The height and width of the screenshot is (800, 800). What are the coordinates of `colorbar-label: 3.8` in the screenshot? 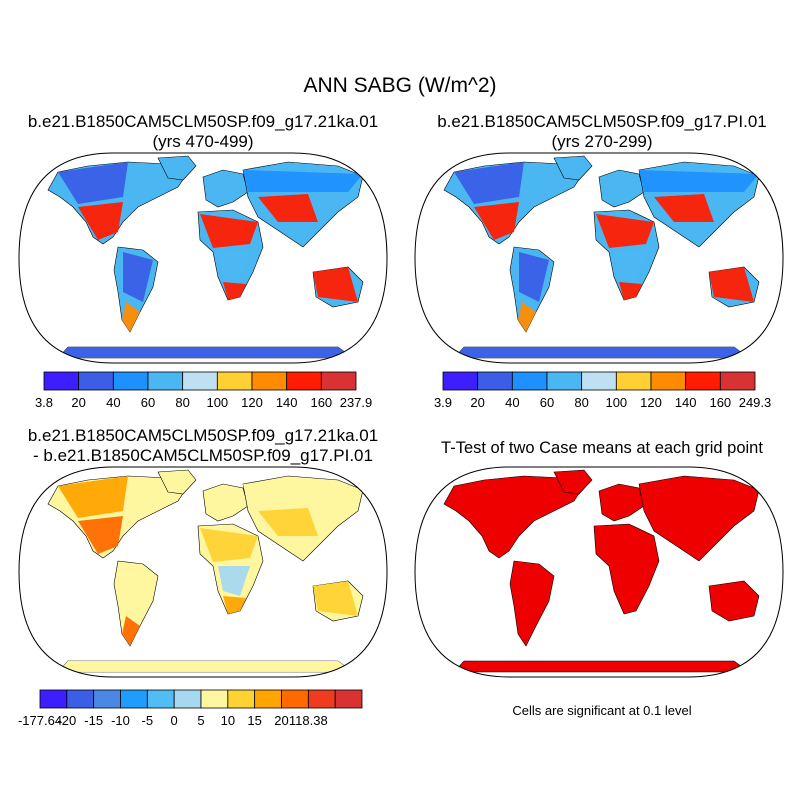 It's located at (44, 402).